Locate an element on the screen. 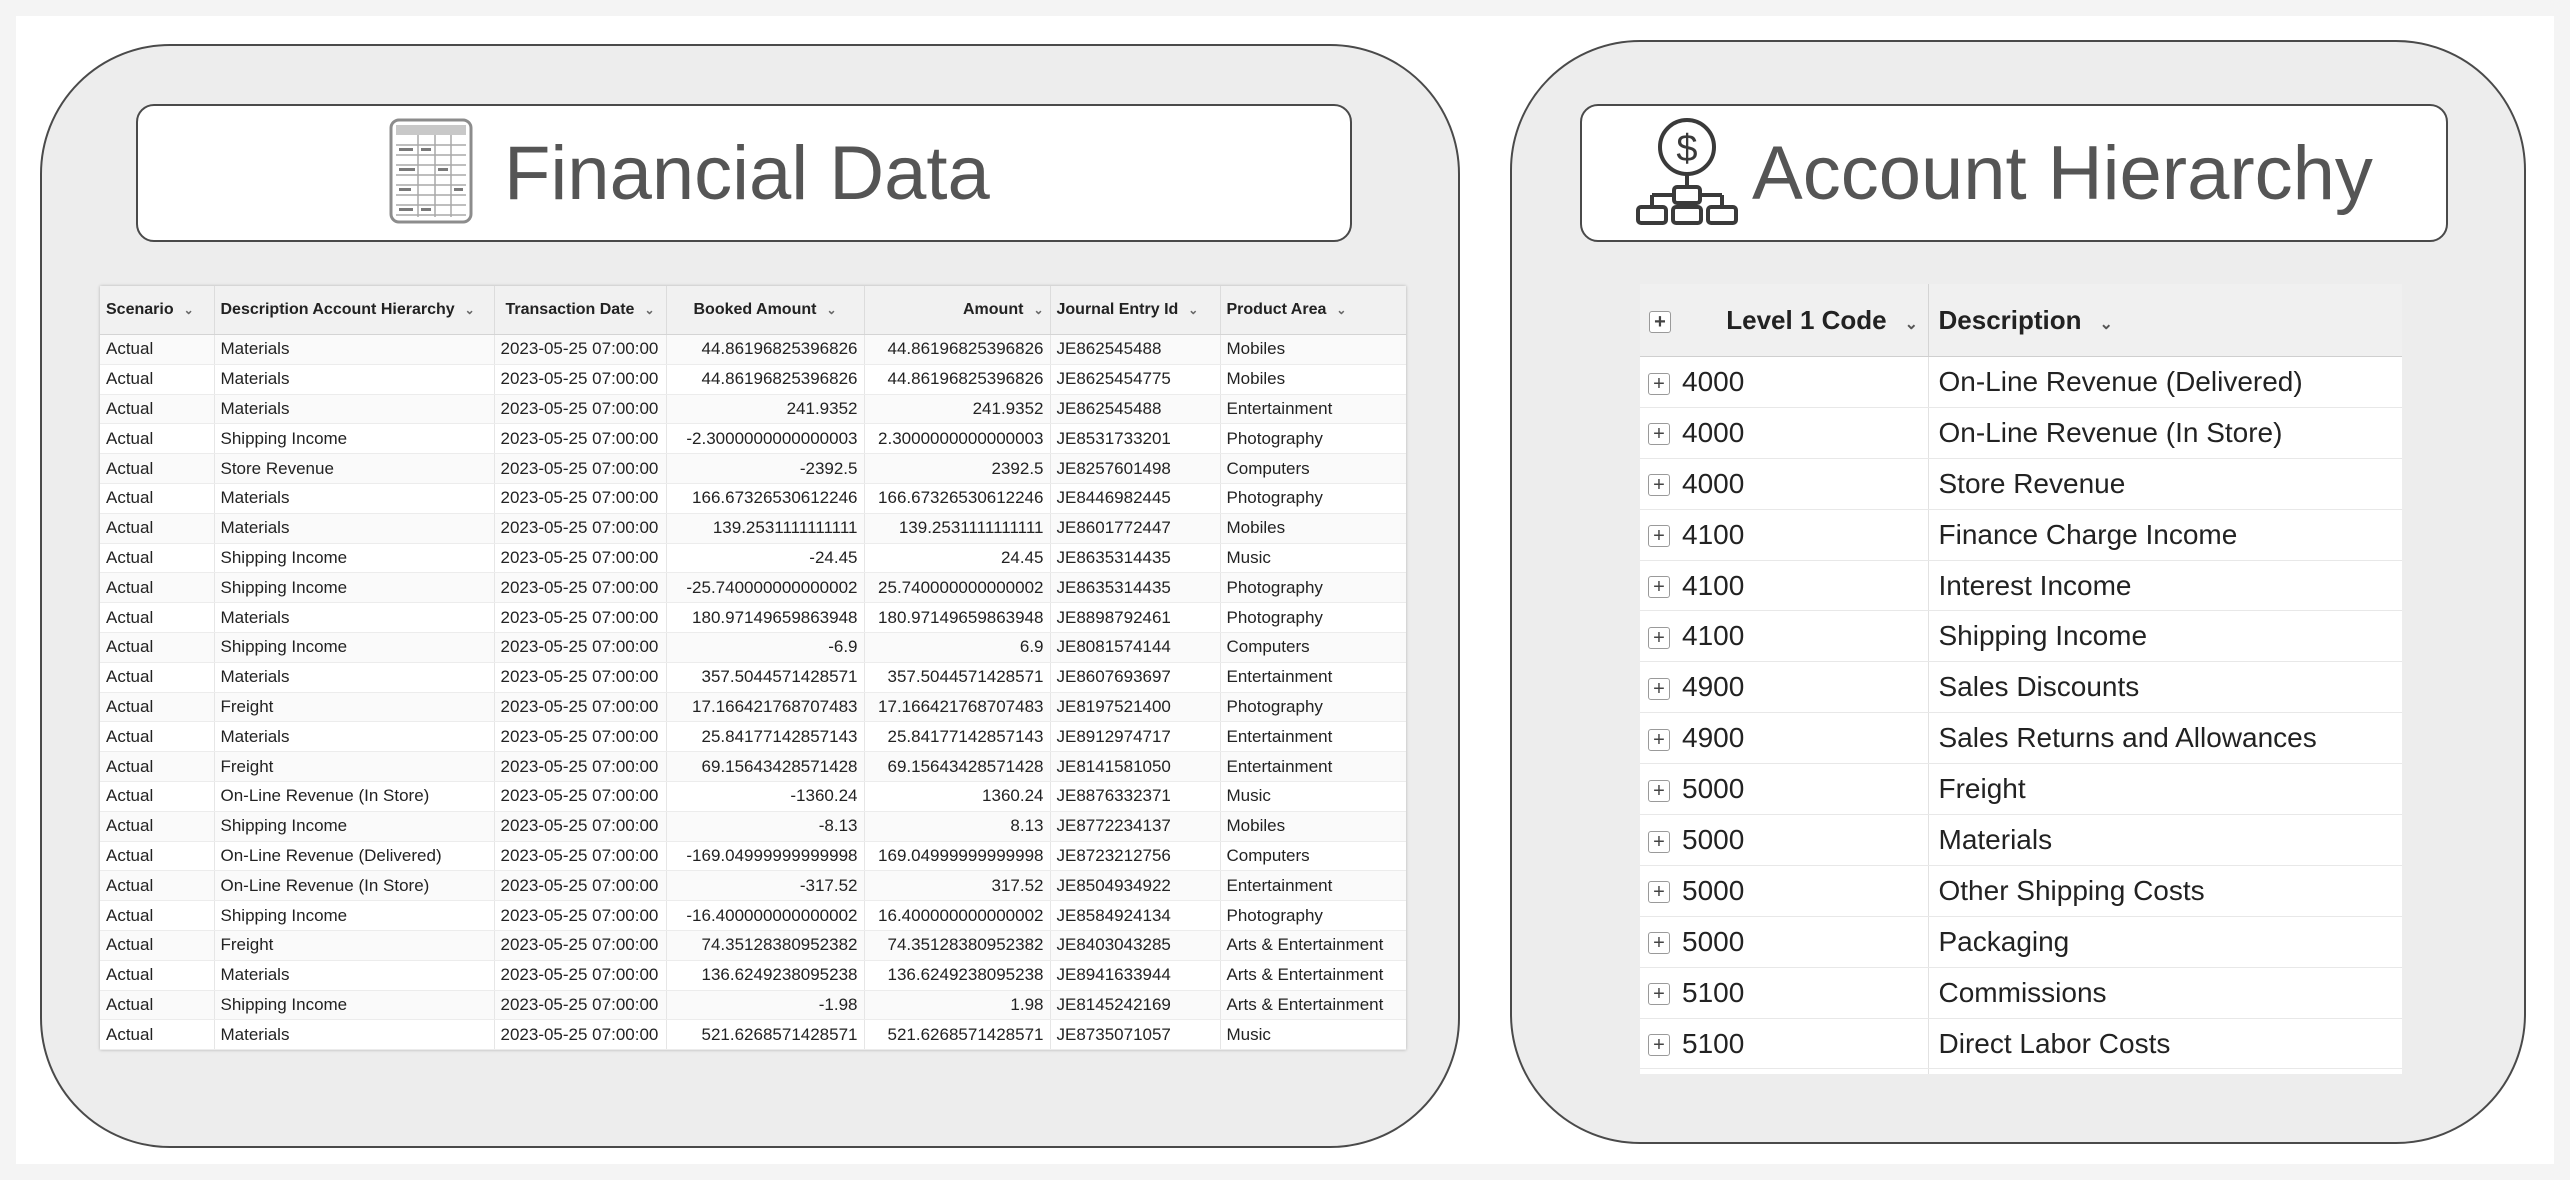 The width and height of the screenshot is (2570, 1180). table-row: +5000 Packaging is located at coordinates (2021, 942).